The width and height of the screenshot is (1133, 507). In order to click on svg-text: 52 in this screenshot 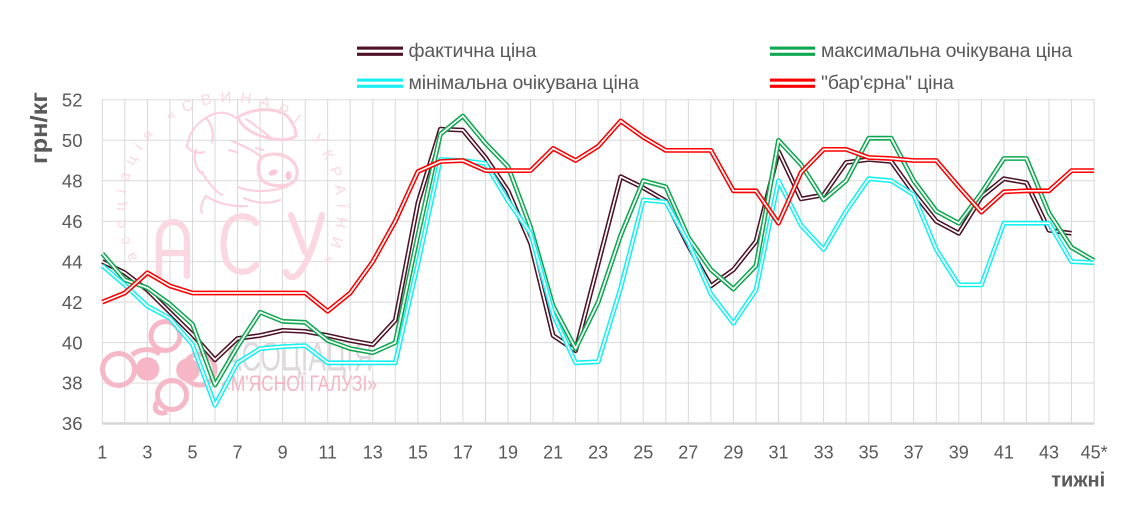, I will do `click(72, 100)`.